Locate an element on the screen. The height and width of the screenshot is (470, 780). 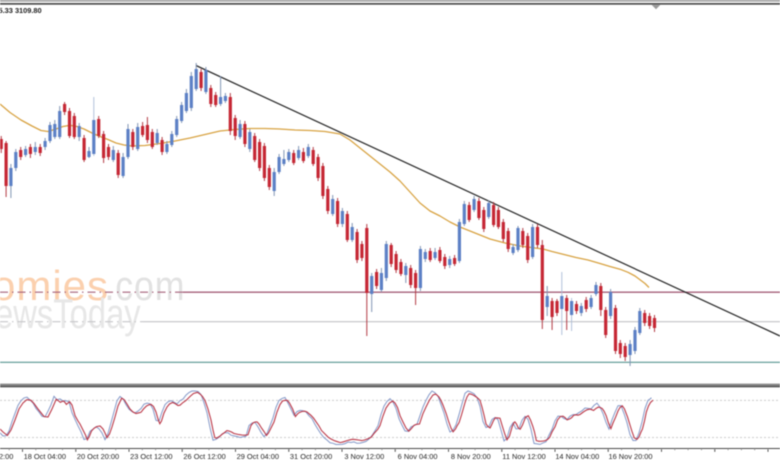
svg-text: 6 Nov 04:00 is located at coordinates (418, 456).